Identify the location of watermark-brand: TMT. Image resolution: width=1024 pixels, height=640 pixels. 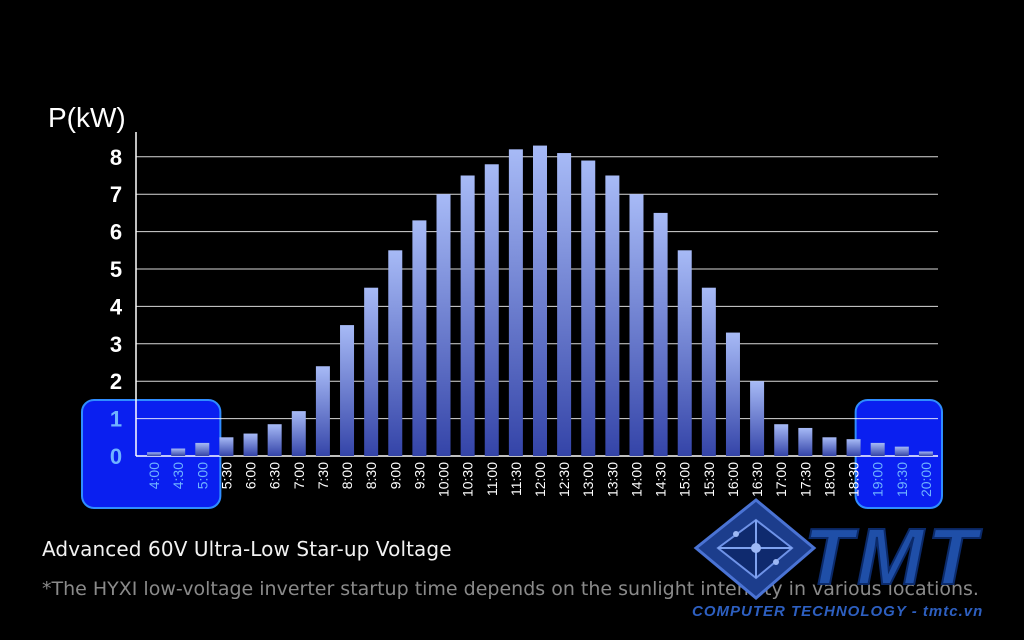
(893, 556).